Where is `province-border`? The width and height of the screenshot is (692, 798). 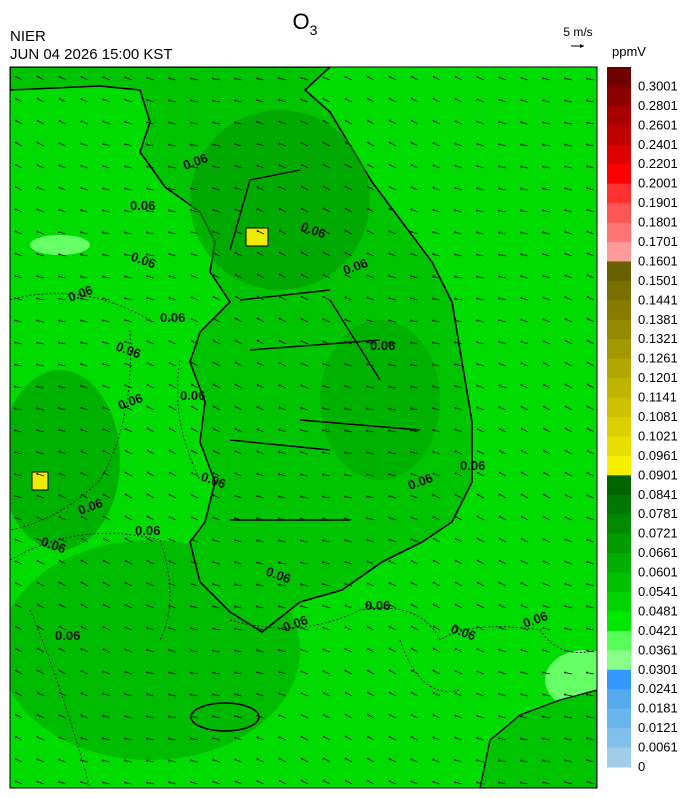
province-border is located at coordinates (325, 345).